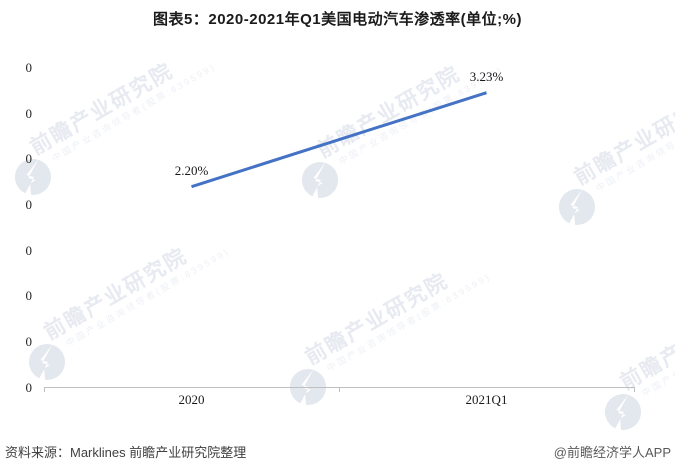 The height and width of the screenshot is (472, 675). I want to click on data-point-label: 3.23%, so click(486, 76).